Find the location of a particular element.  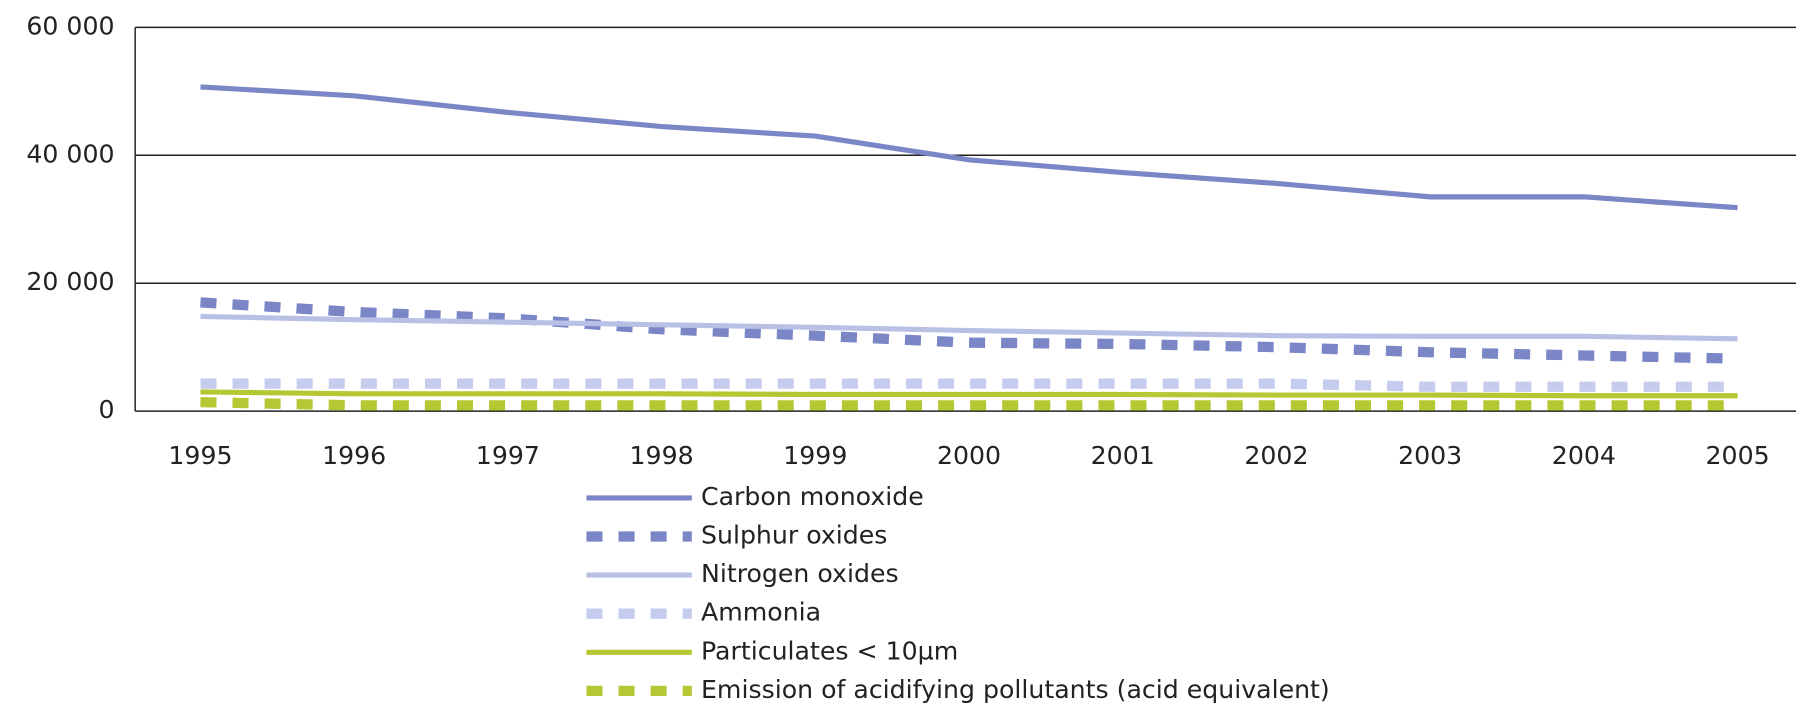

y-tick-label: 40 000 is located at coordinates (70, 153).